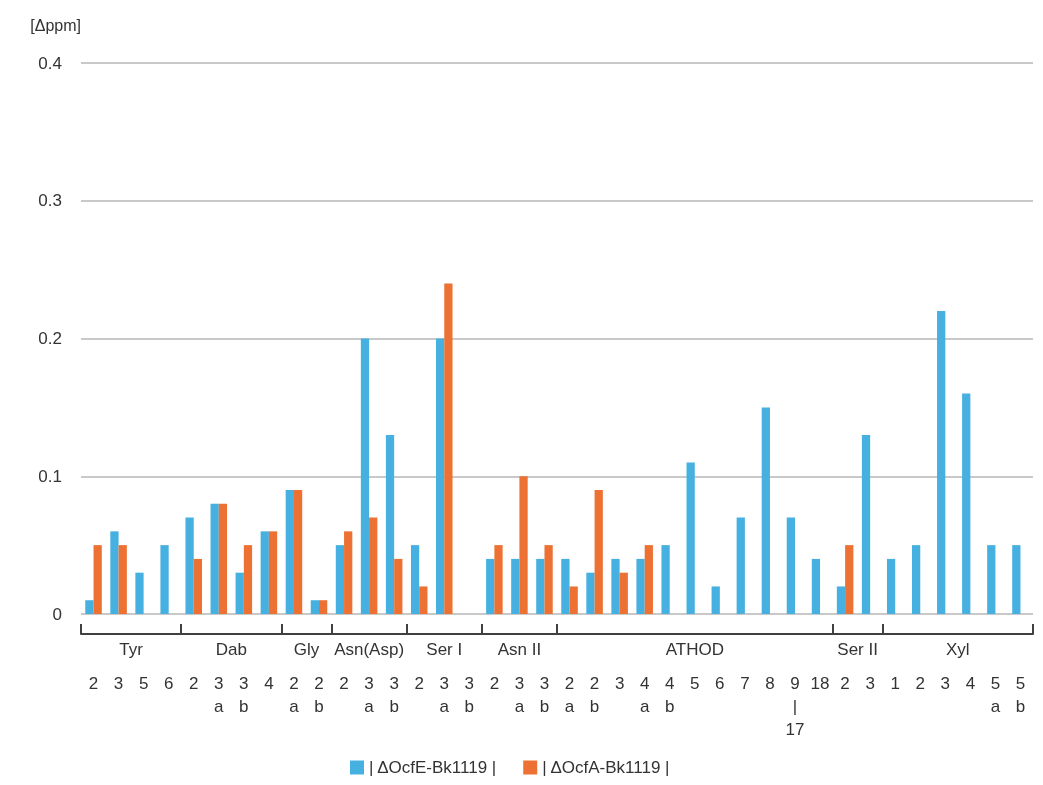  I want to click on text: Xyl, so click(958, 649).